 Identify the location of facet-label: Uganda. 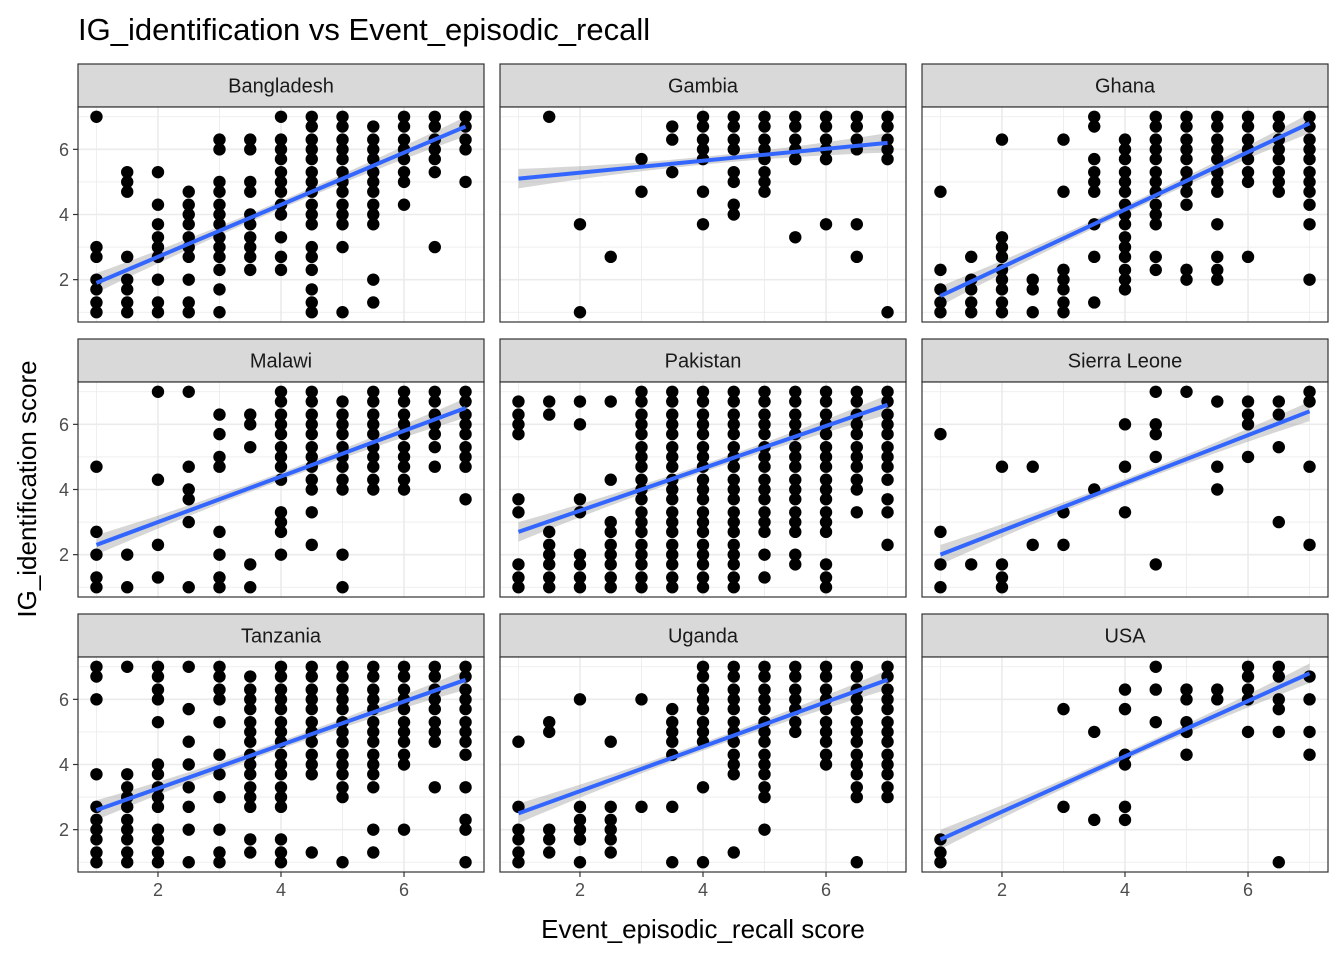
(703, 637).